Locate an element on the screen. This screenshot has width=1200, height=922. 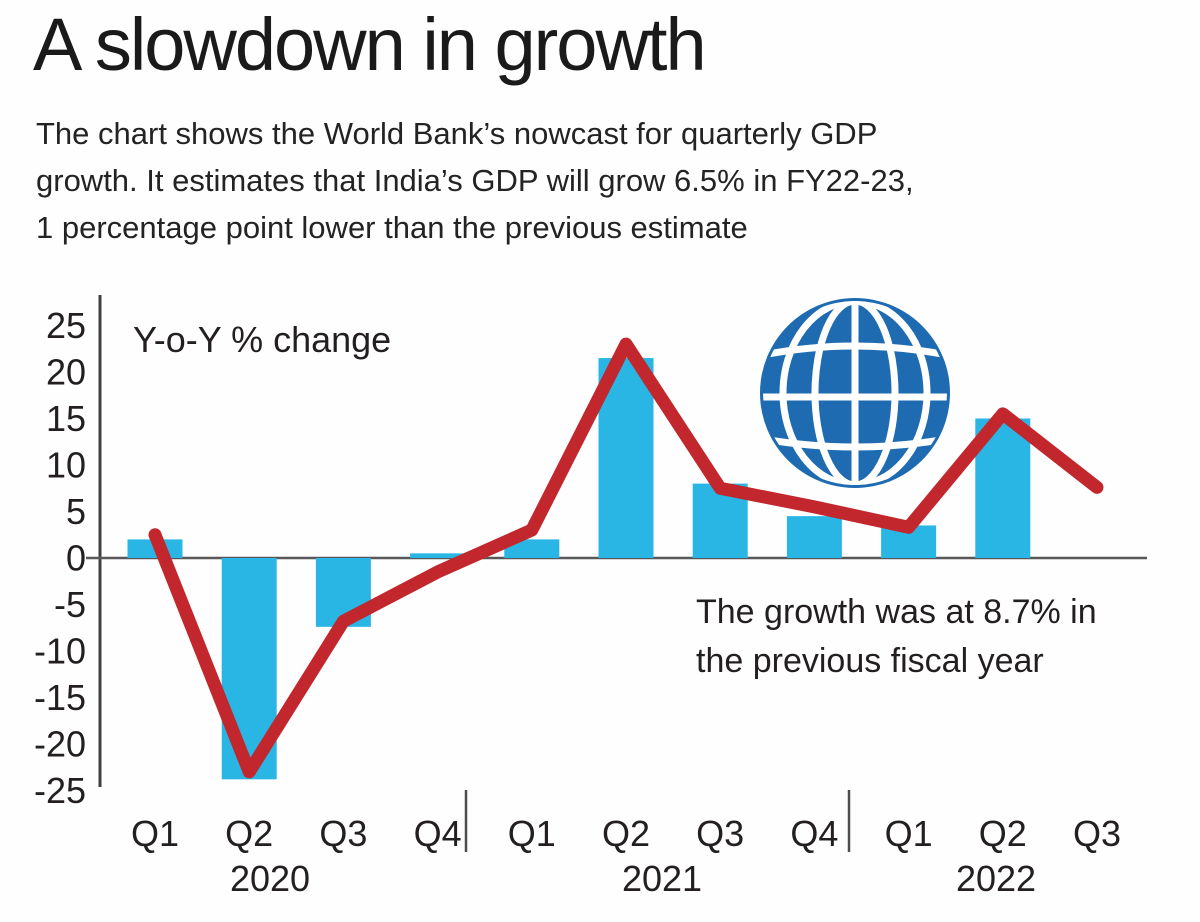
globe-graticule is located at coordinates (855, 393).